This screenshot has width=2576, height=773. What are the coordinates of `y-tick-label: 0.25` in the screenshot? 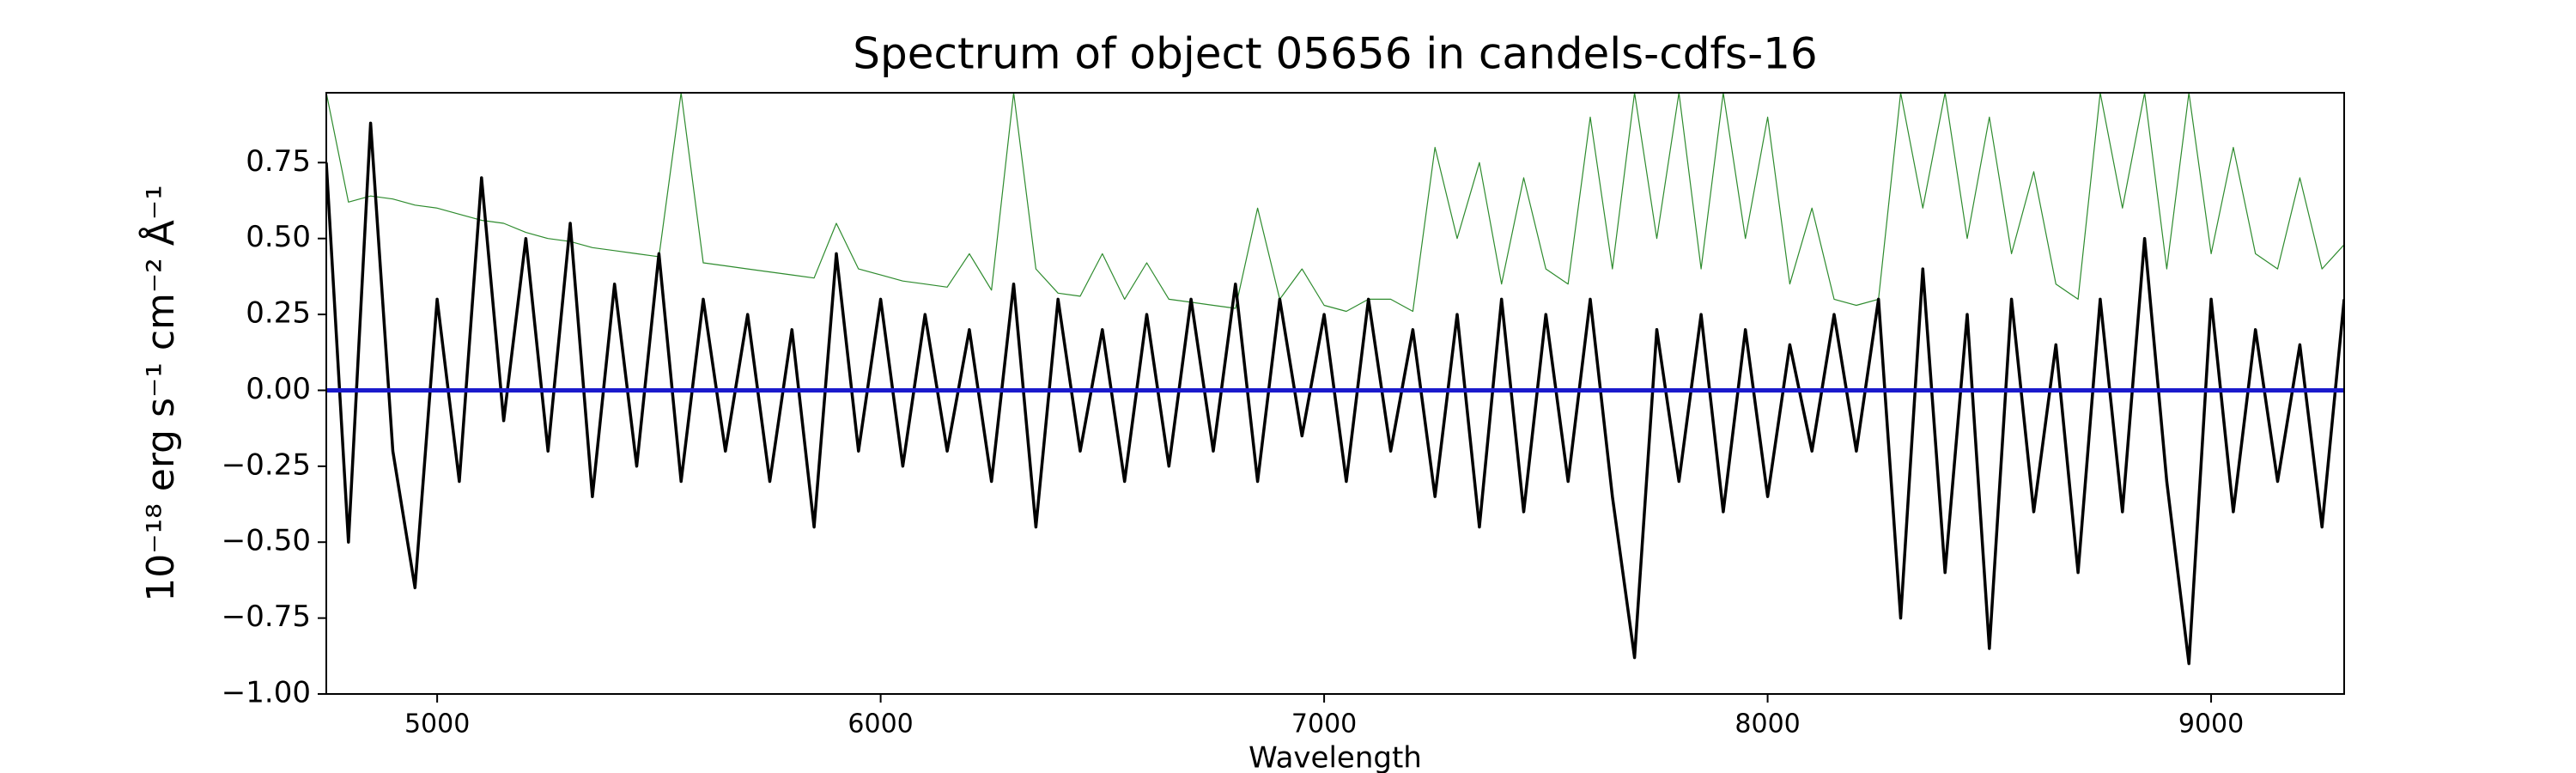 It's located at (279, 313).